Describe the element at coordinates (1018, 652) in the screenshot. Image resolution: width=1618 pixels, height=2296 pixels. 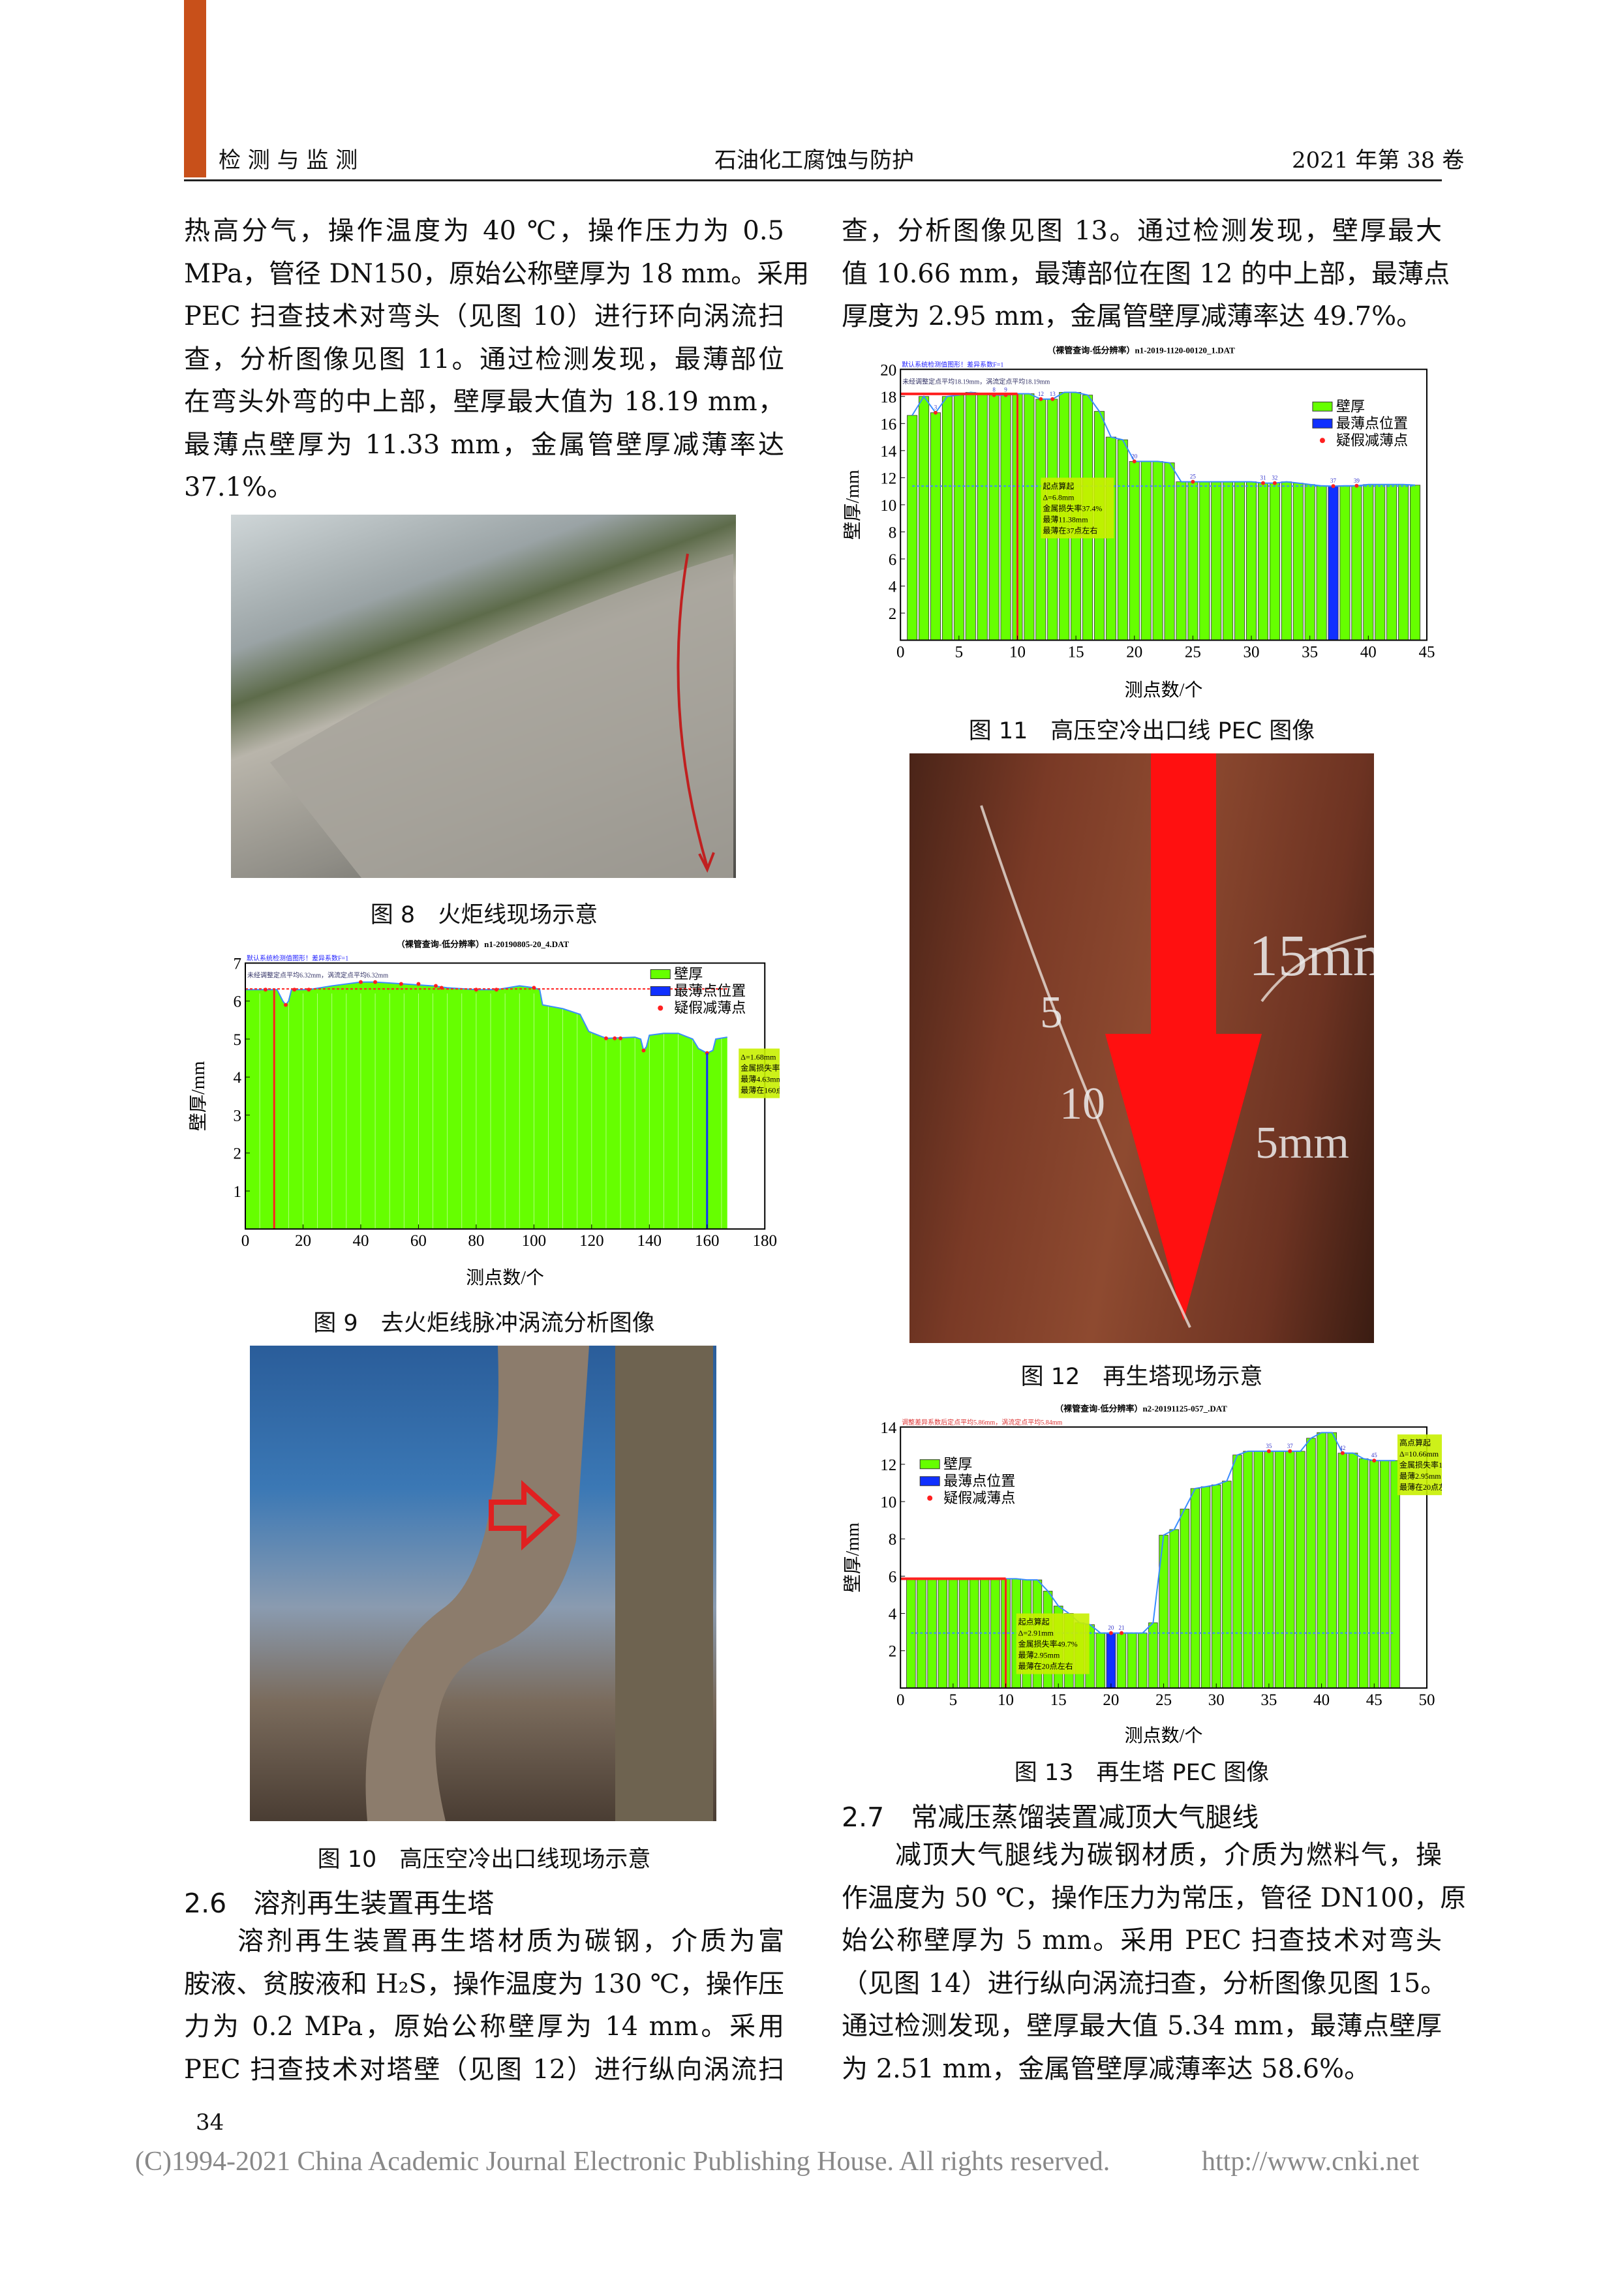
I see `x-tick-label: 10` at that location.